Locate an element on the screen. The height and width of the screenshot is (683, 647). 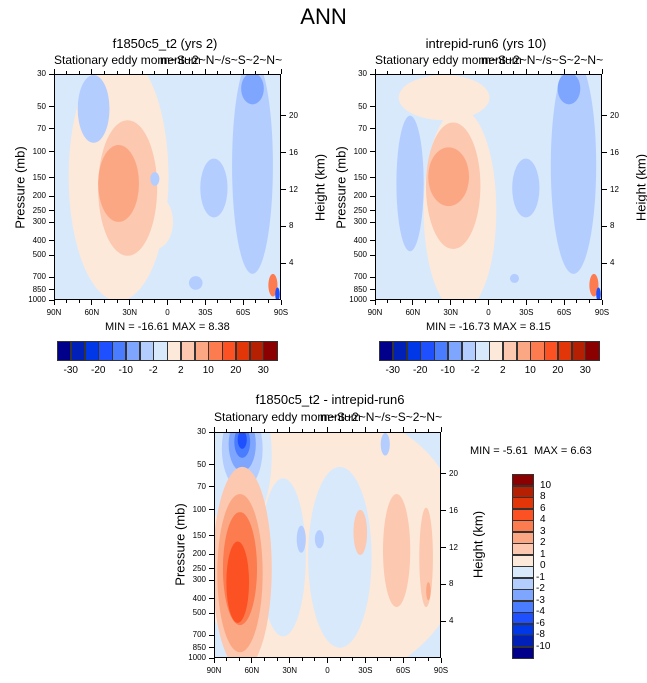
ytick-label: 200 is located at coordinates (199, 554).